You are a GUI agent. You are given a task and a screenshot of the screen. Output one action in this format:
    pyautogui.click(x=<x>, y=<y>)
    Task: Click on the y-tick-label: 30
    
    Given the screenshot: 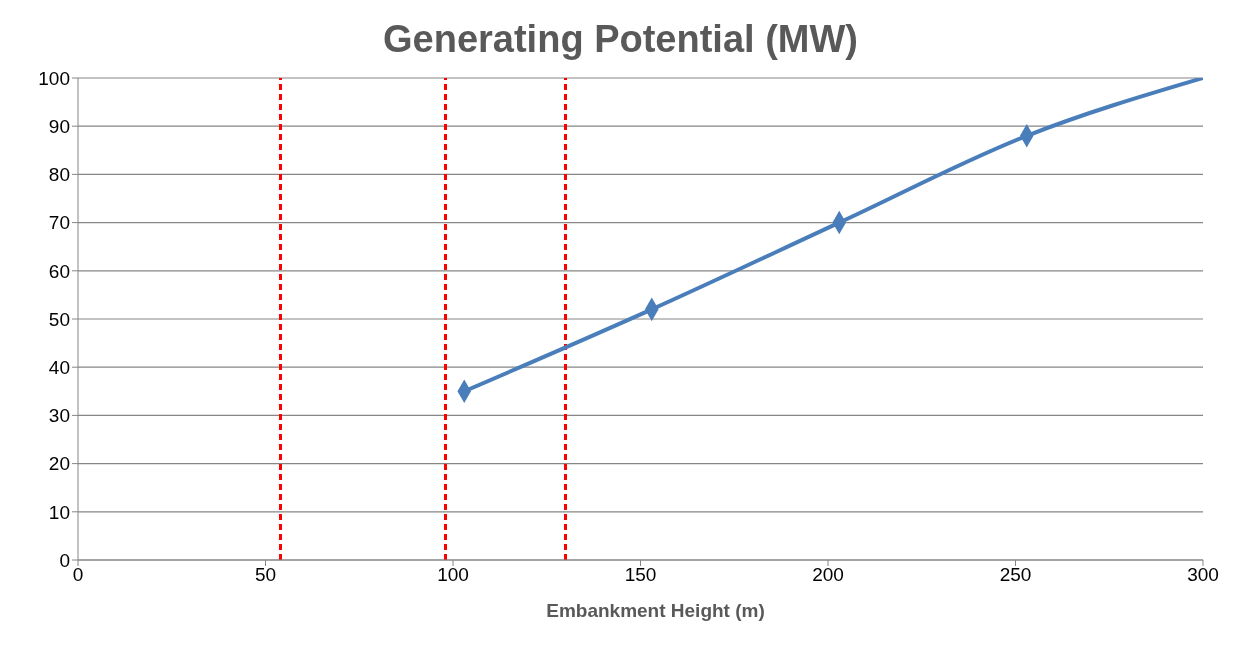 What is the action you would take?
    pyautogui.click(x=59, y=416)
    